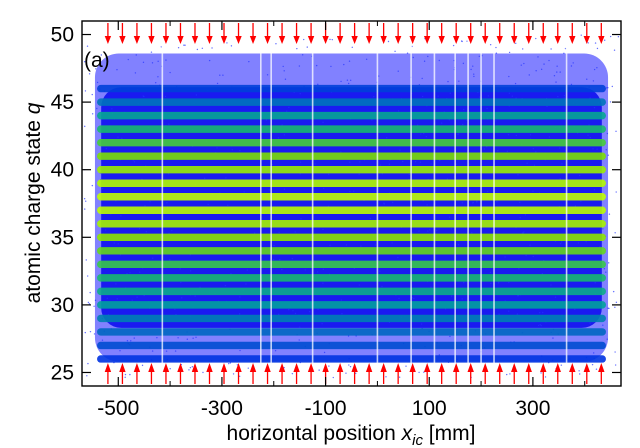  I want to click on charge-band-q31, so click(351, 291).